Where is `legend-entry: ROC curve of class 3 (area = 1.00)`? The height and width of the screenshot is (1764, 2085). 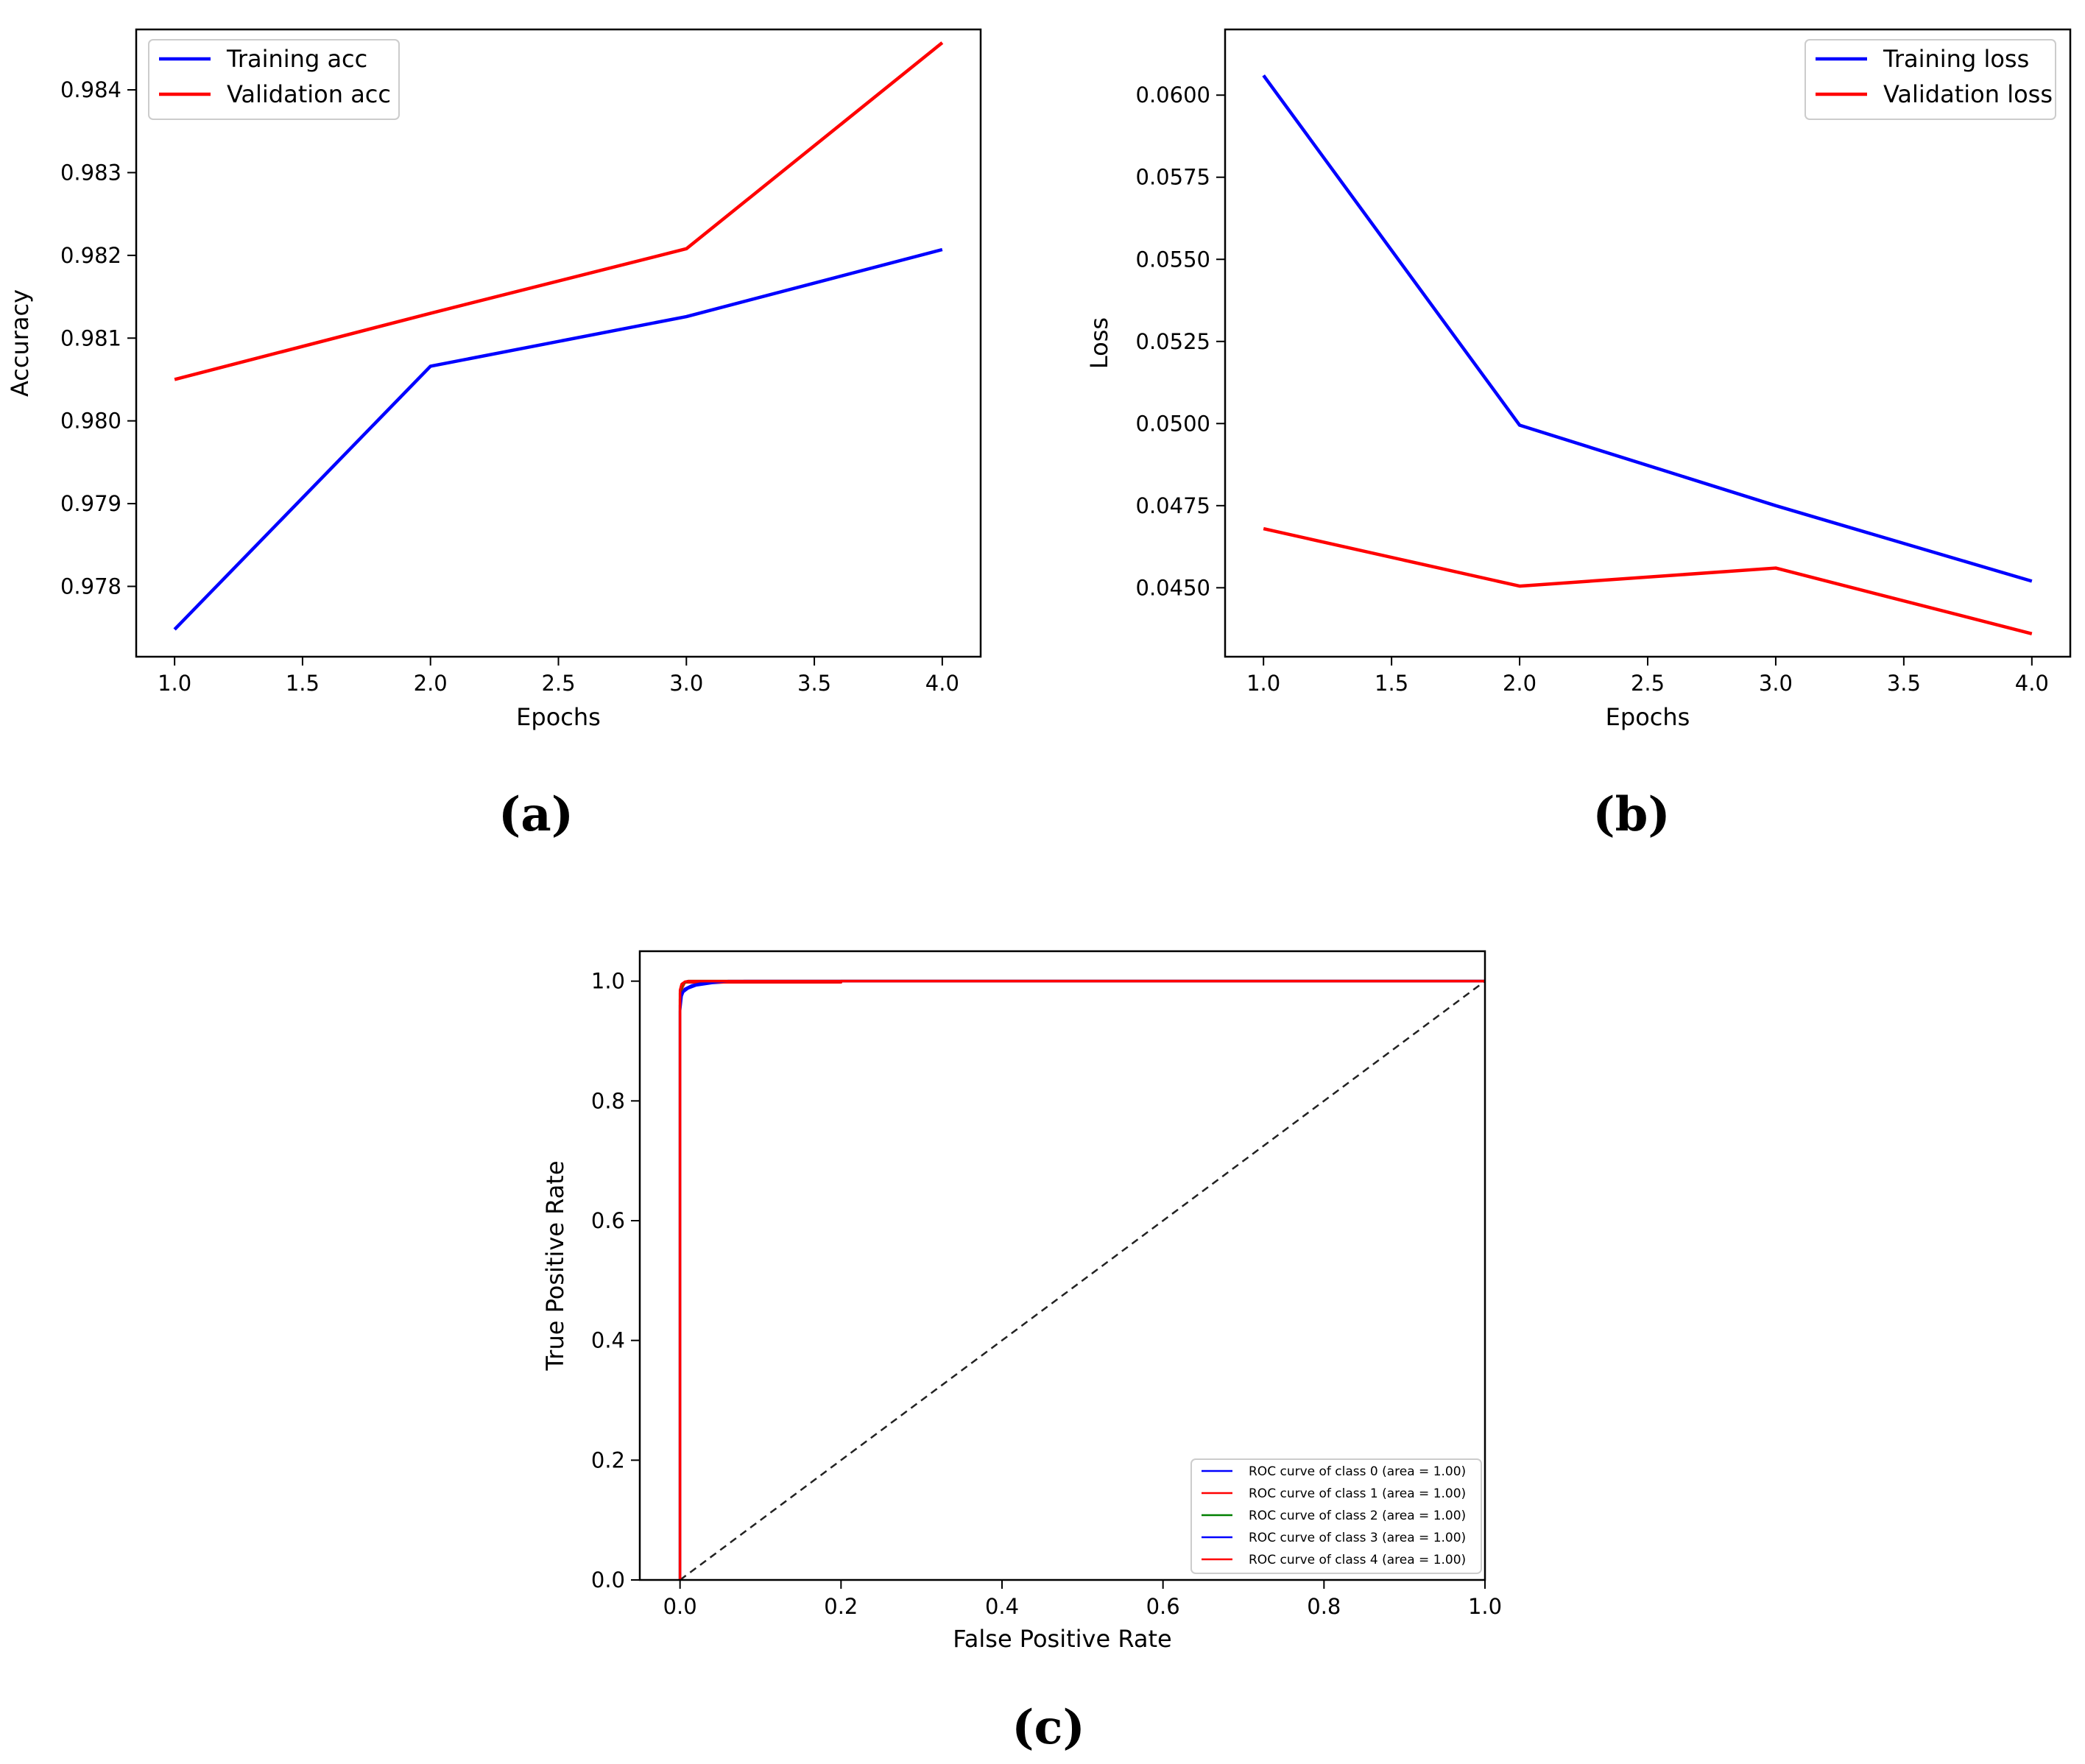
legend-entry: ROC curve of class 3 (area = 1.00) is located at coordinates (1357, 1538).